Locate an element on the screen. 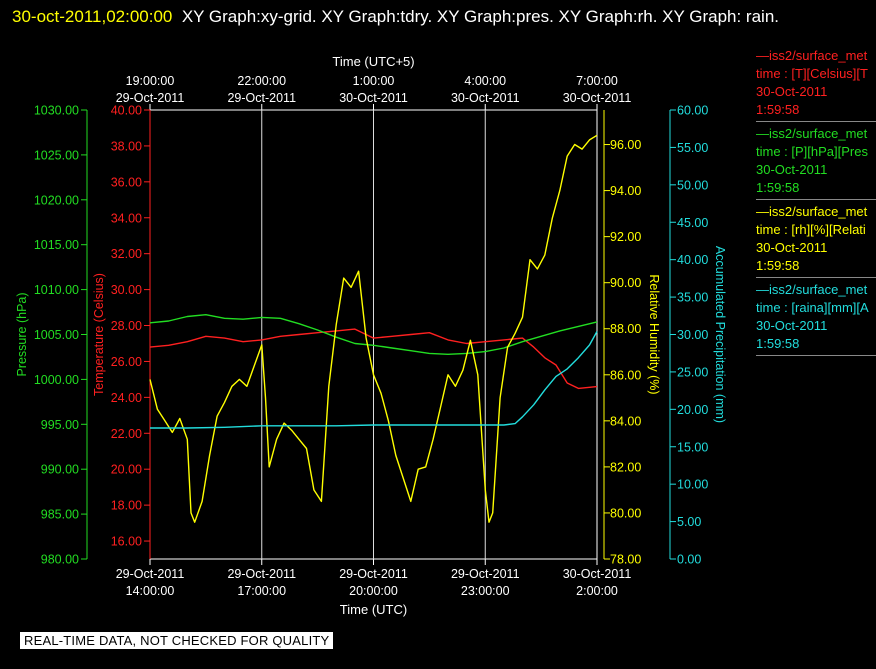 The height and width of the screenshot is (669, 876). top-tick-label-time: 22:00:00 is located at coordinates (261, 81).